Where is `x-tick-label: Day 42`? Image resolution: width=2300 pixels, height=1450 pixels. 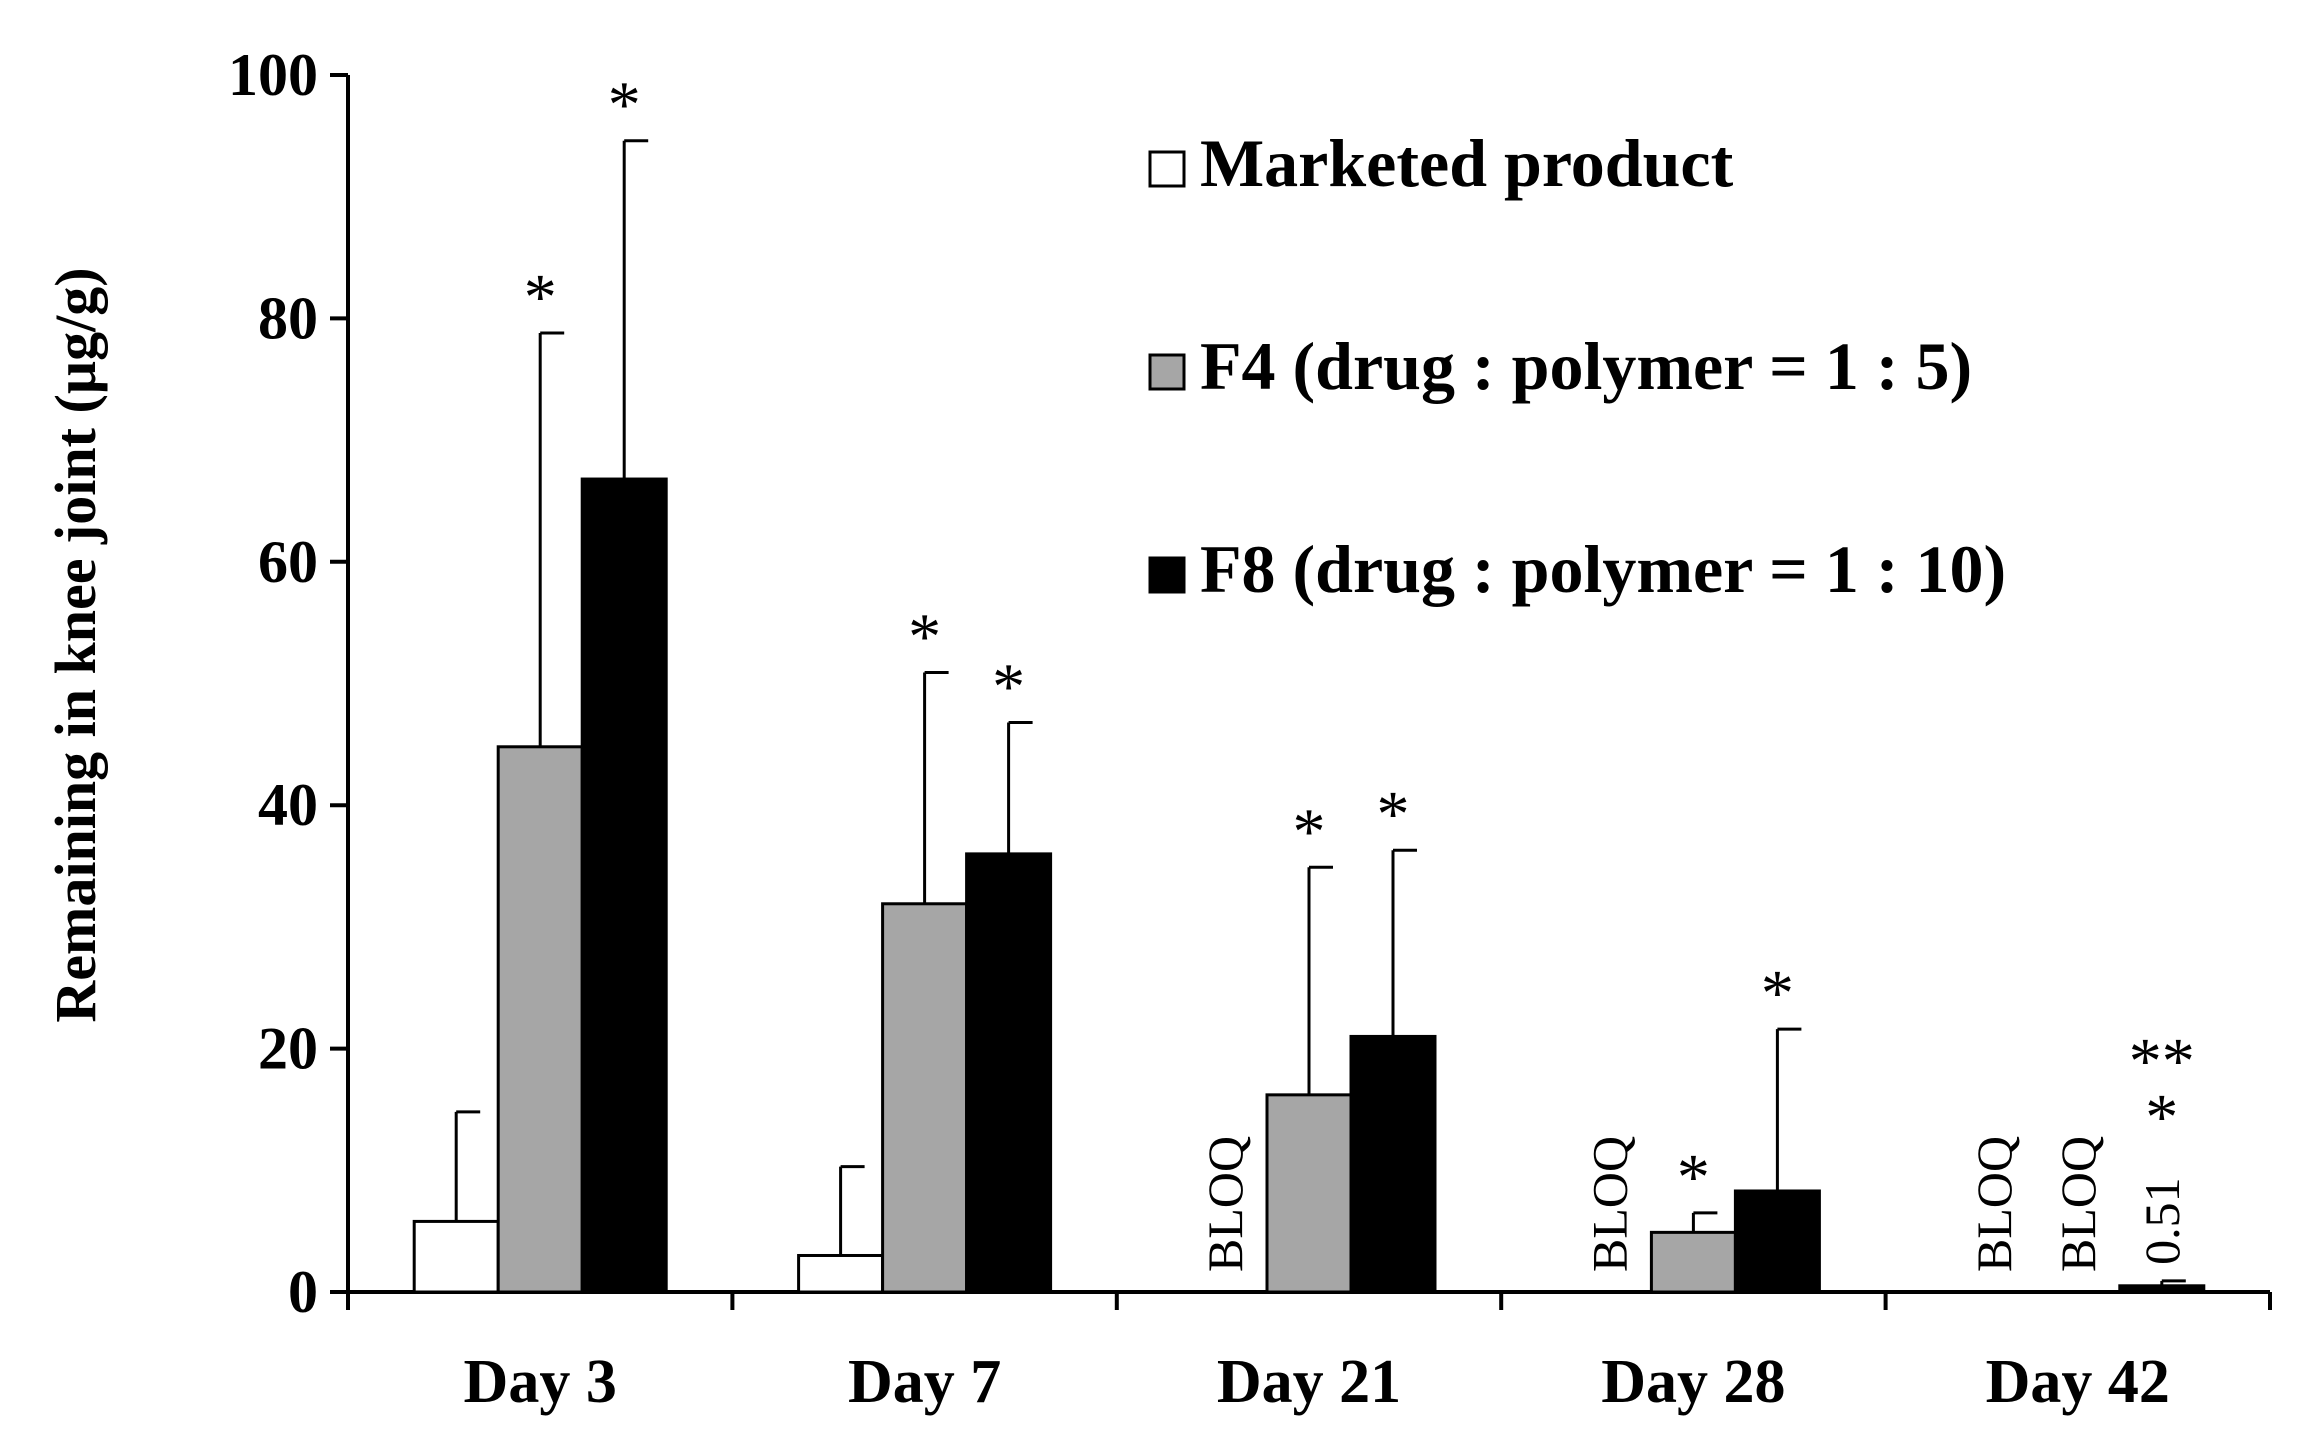
x-tick-label: Day 42 is located at coordinates (2078, 1382).